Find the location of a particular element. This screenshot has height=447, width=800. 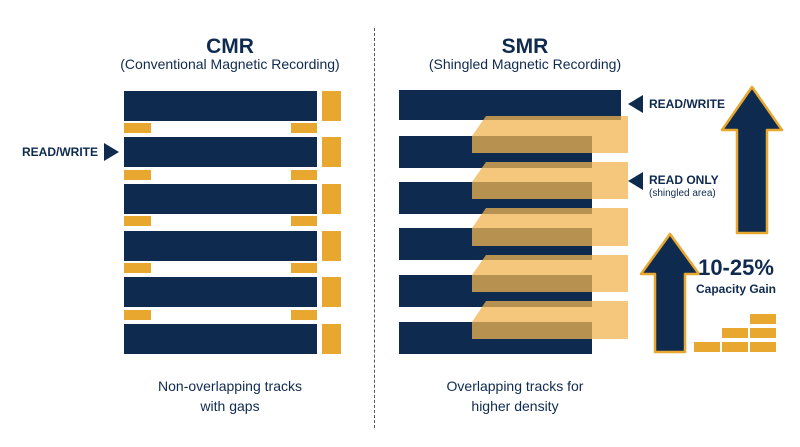

section-divider is located at coordinates (374, 228).